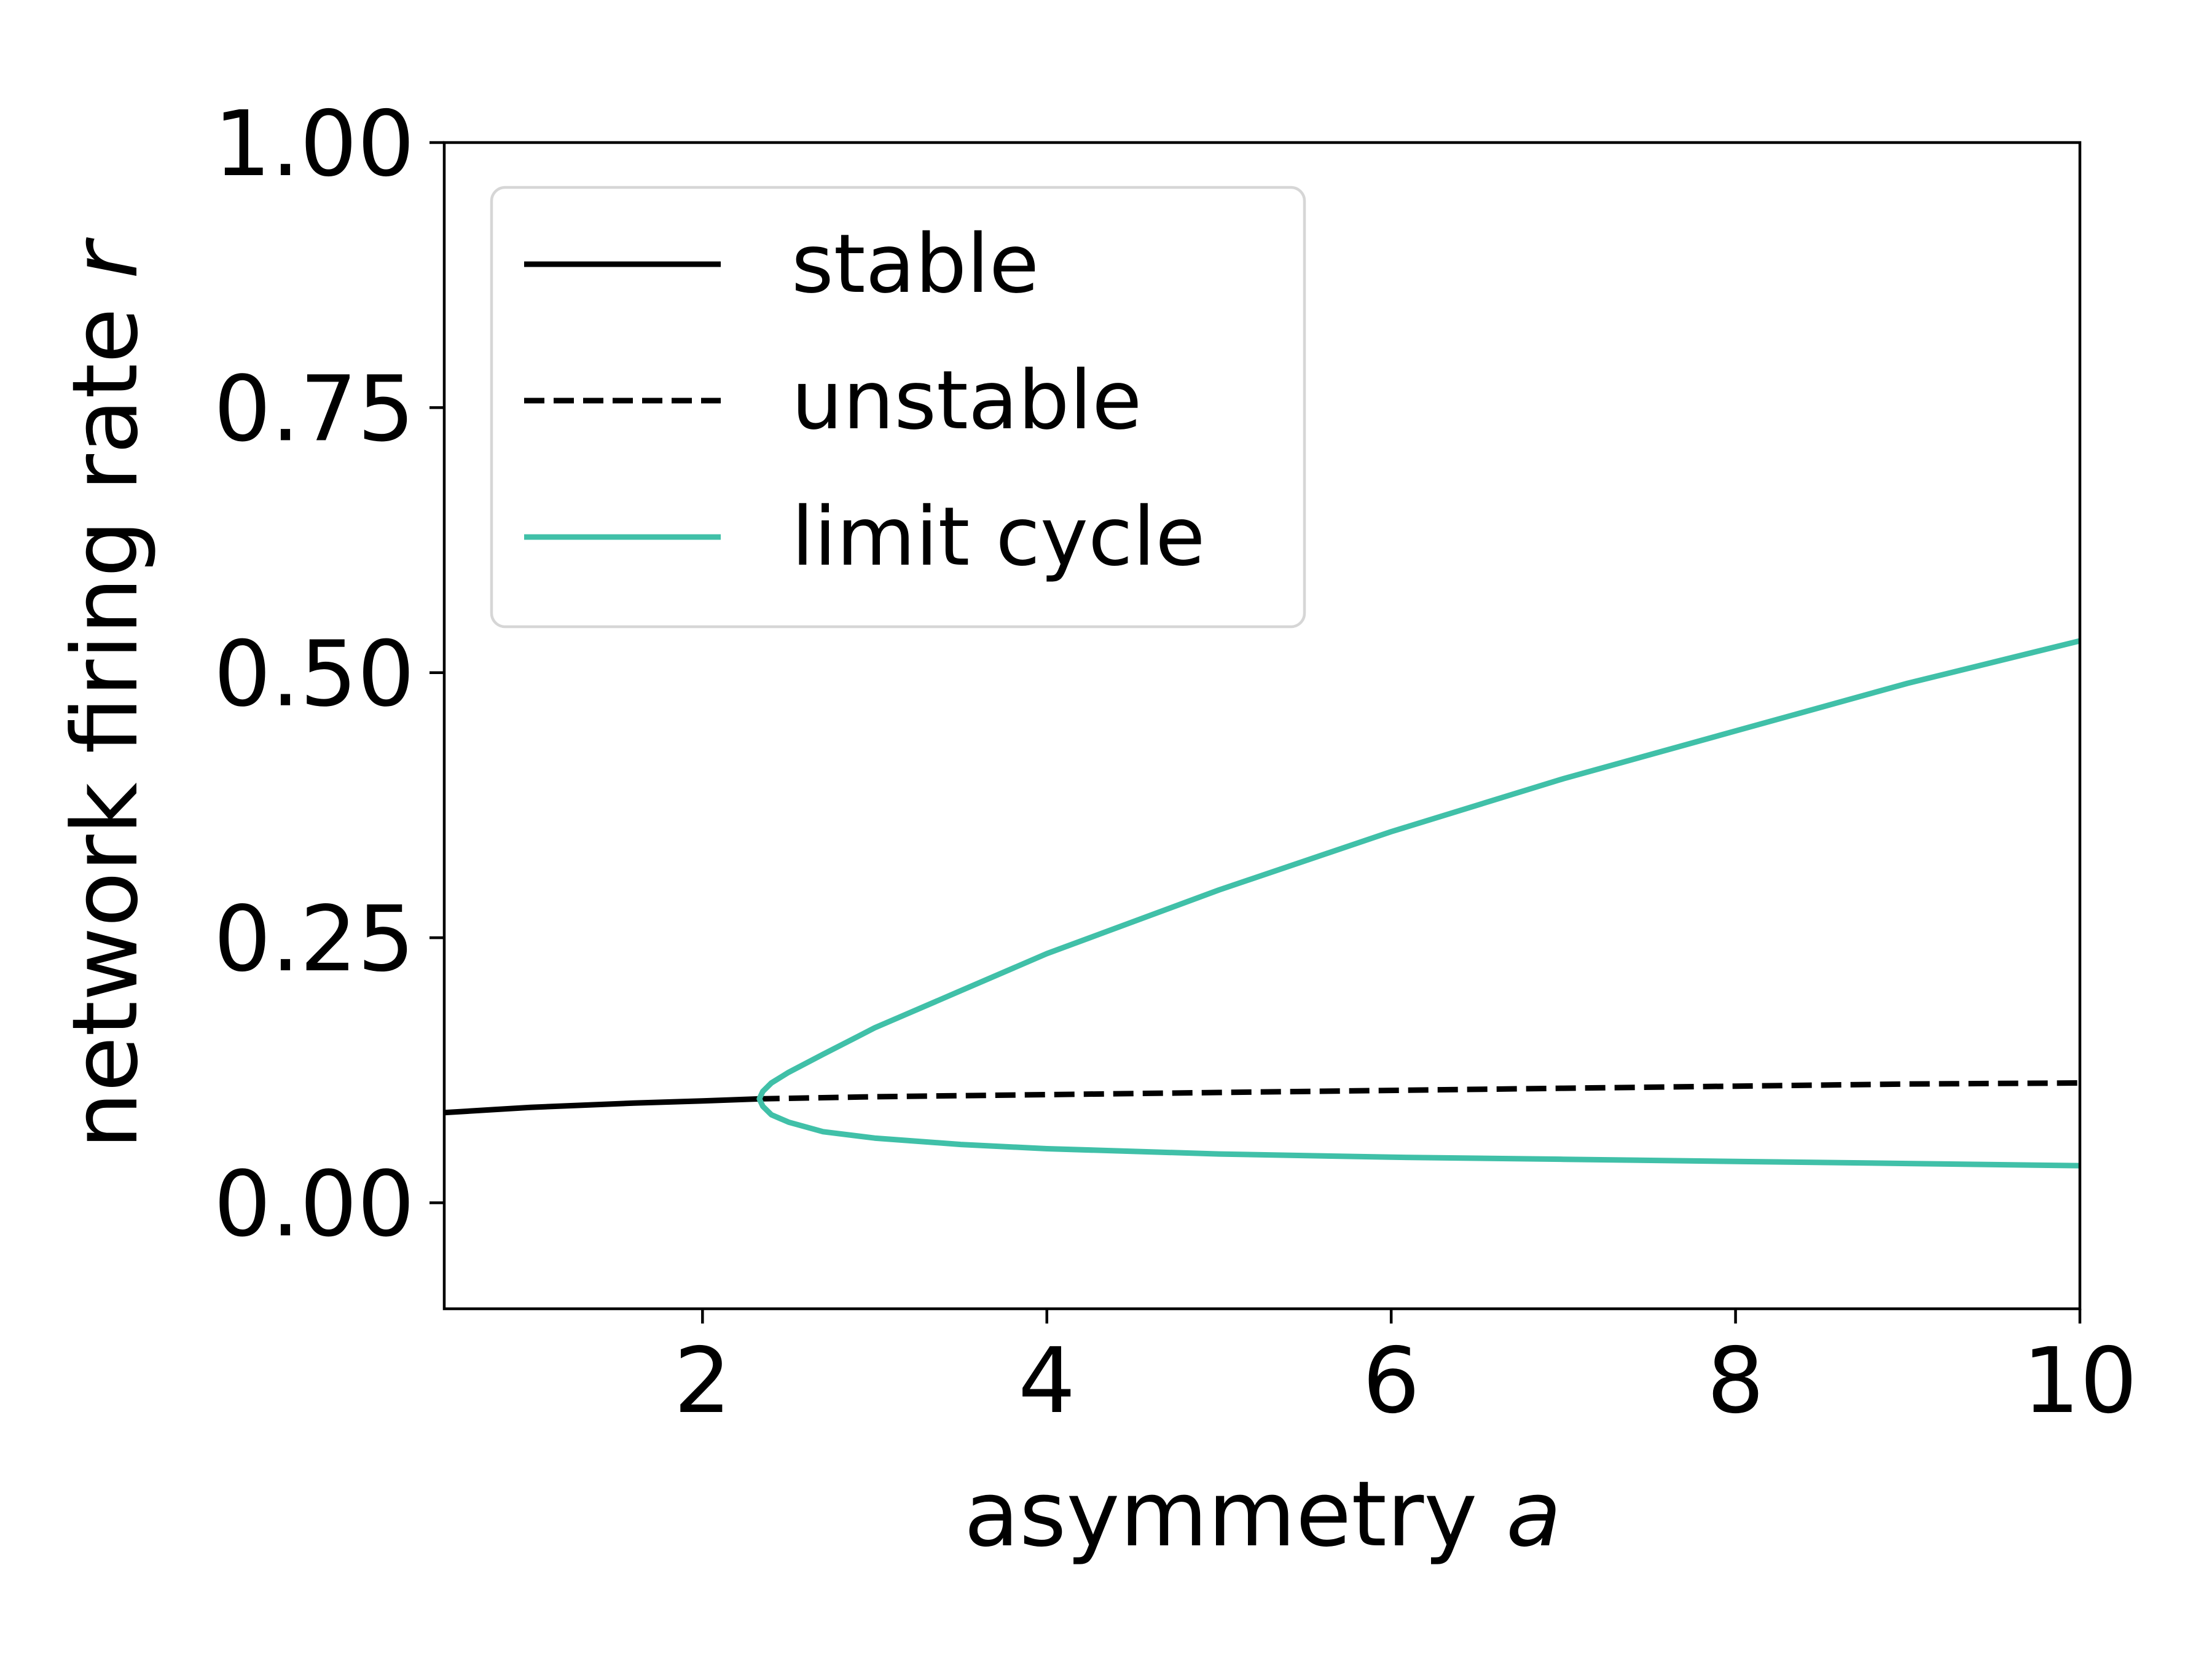 The image size is (2212, 1659). Describe the element at coordinates (1391, 1380) in the screenshot. I see `x-tick-label: 6` at that location.